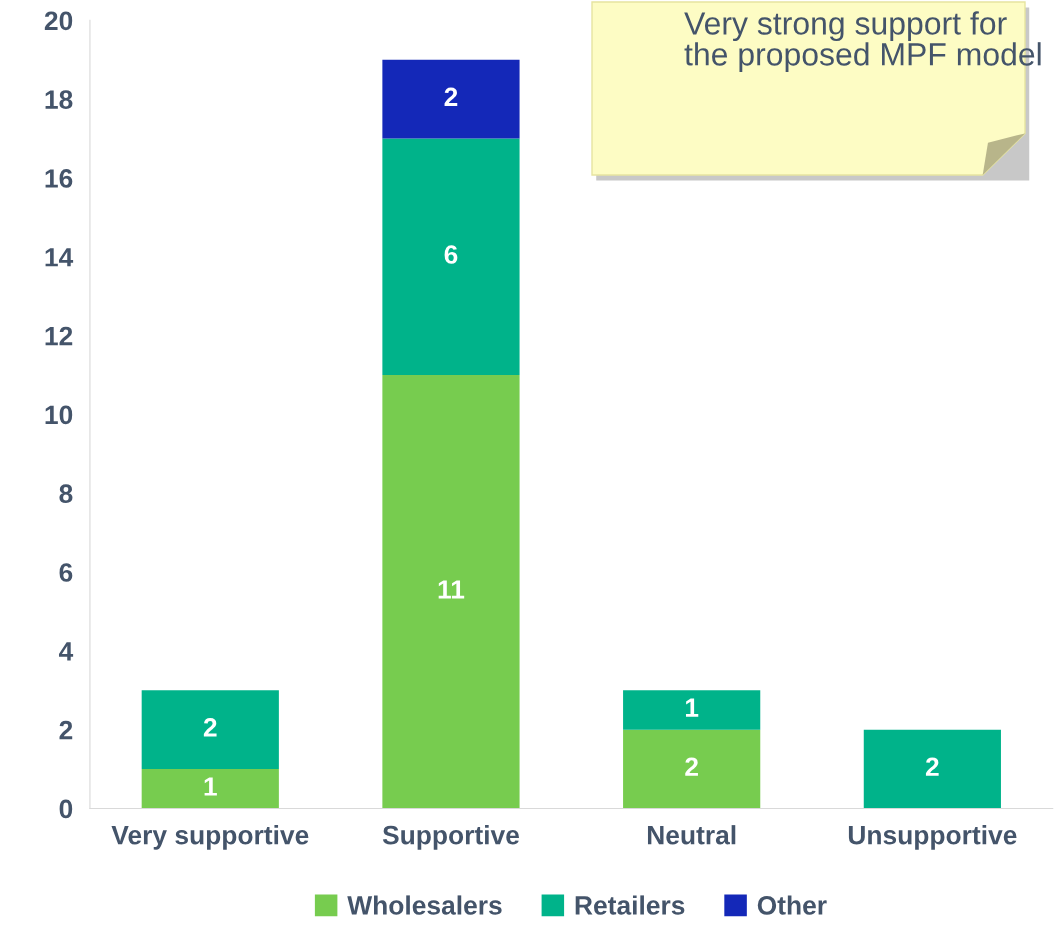 The image size is (1058, 925). I want to click on y-tick-label: 2, so click(66, 730).